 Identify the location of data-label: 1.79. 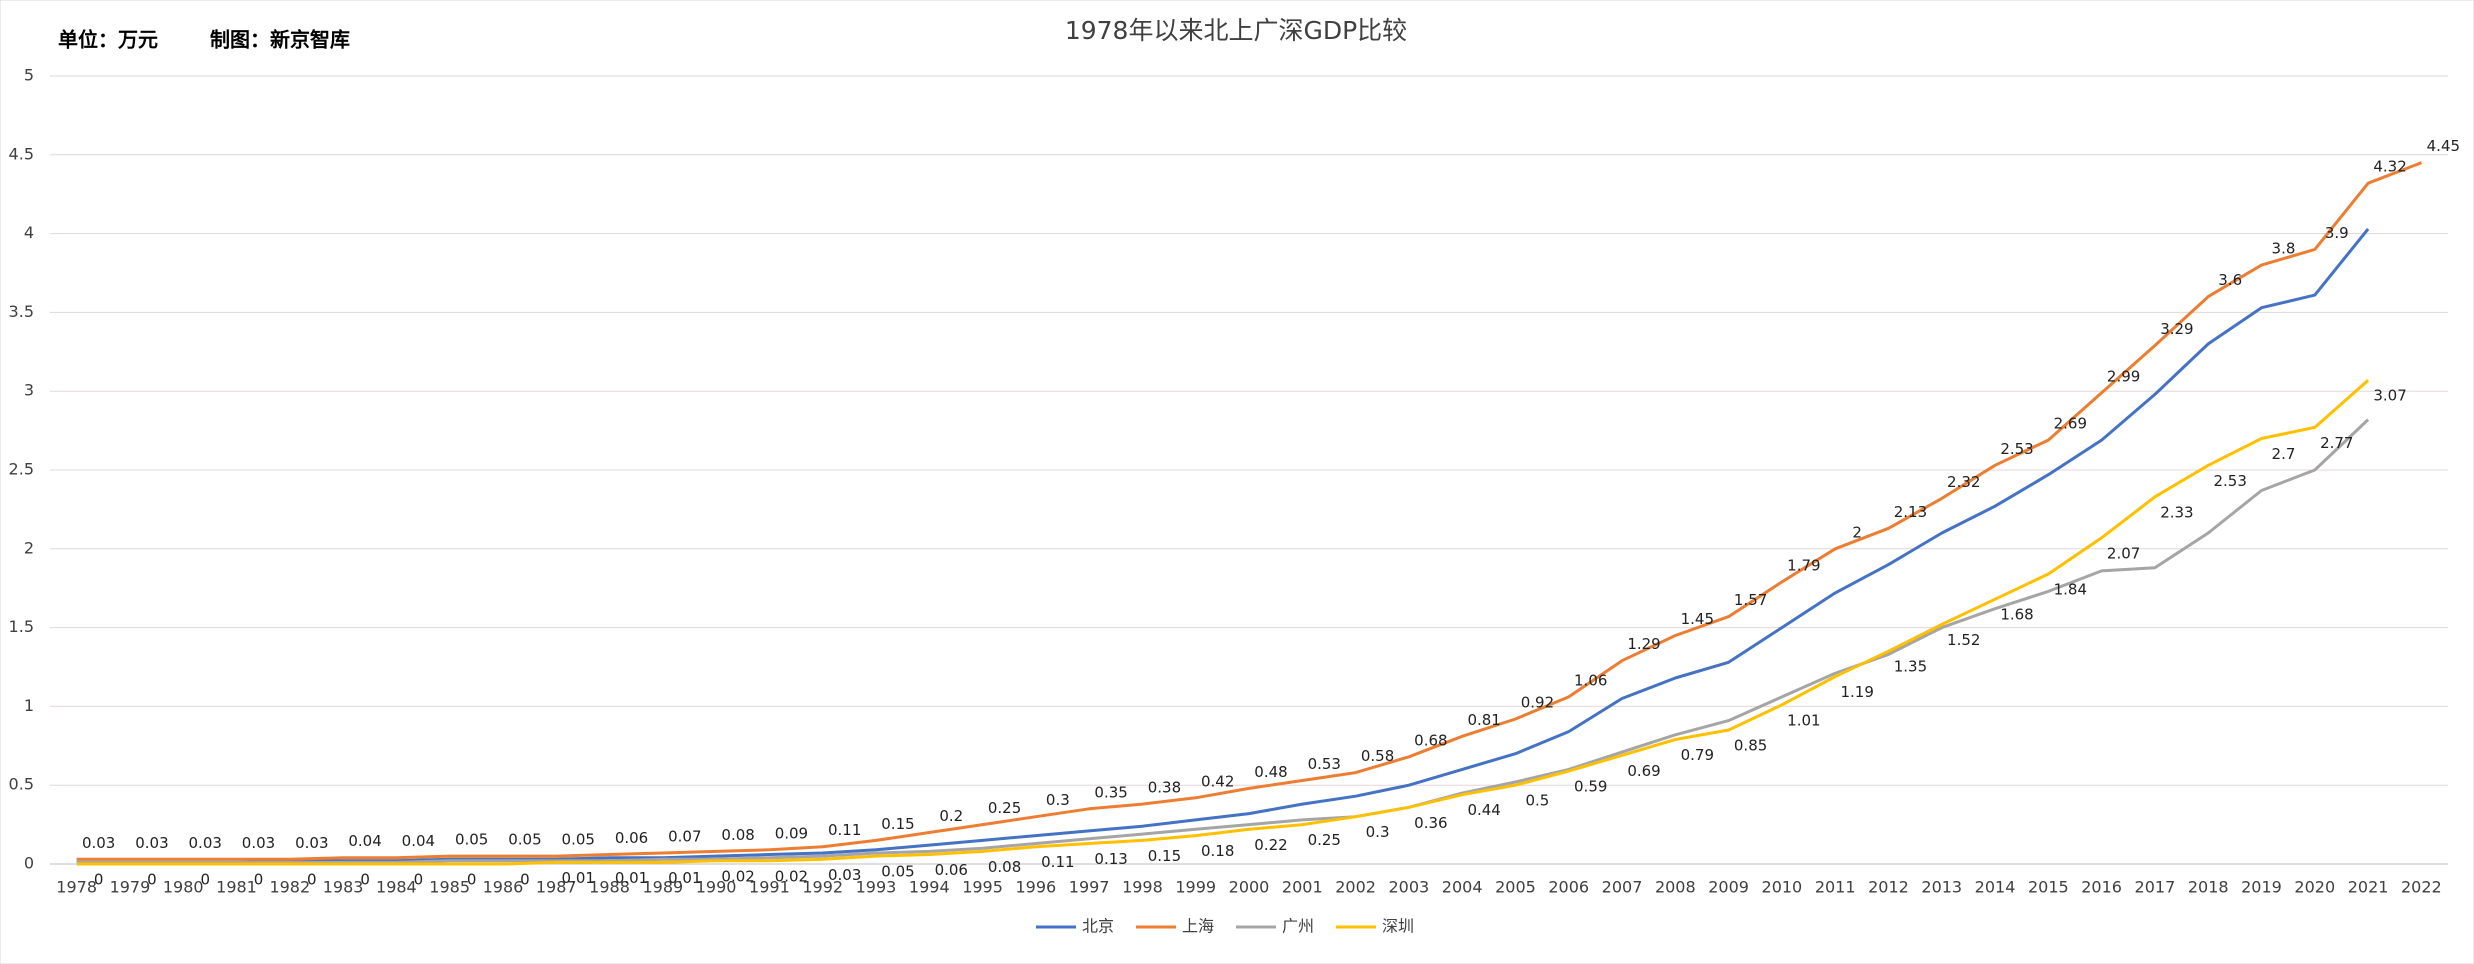
(1803, 565).